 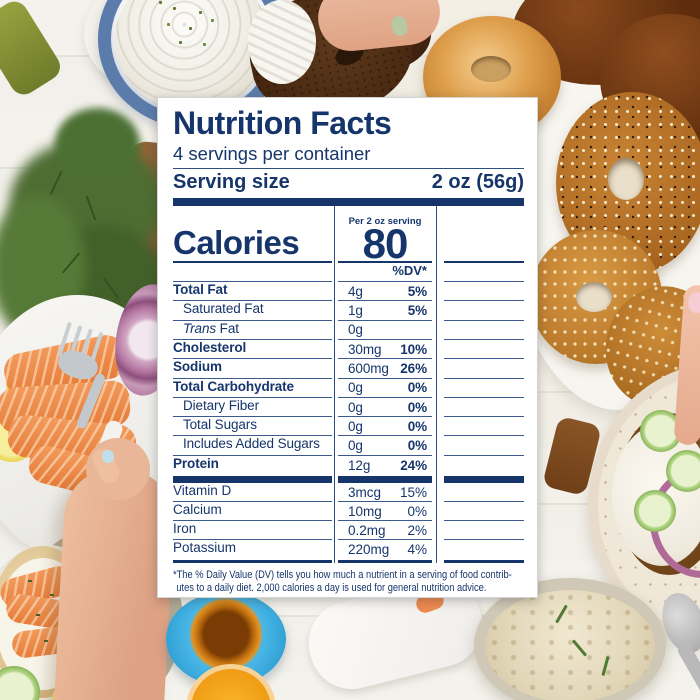 I want to click on servings-per-container: 4 servings per container, so click(x=272, y=153).